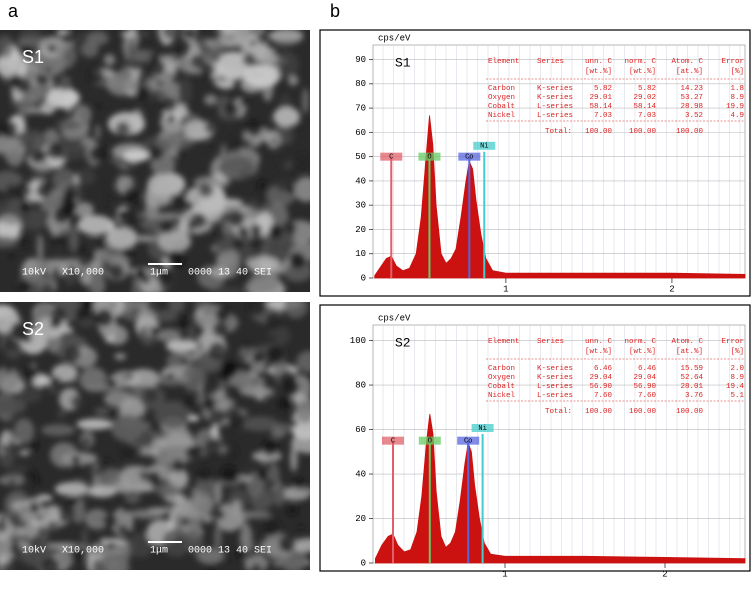  Describe the element at coordinates (501, 369) in the screenshot. I see `table-cell: Carbon` at that location.